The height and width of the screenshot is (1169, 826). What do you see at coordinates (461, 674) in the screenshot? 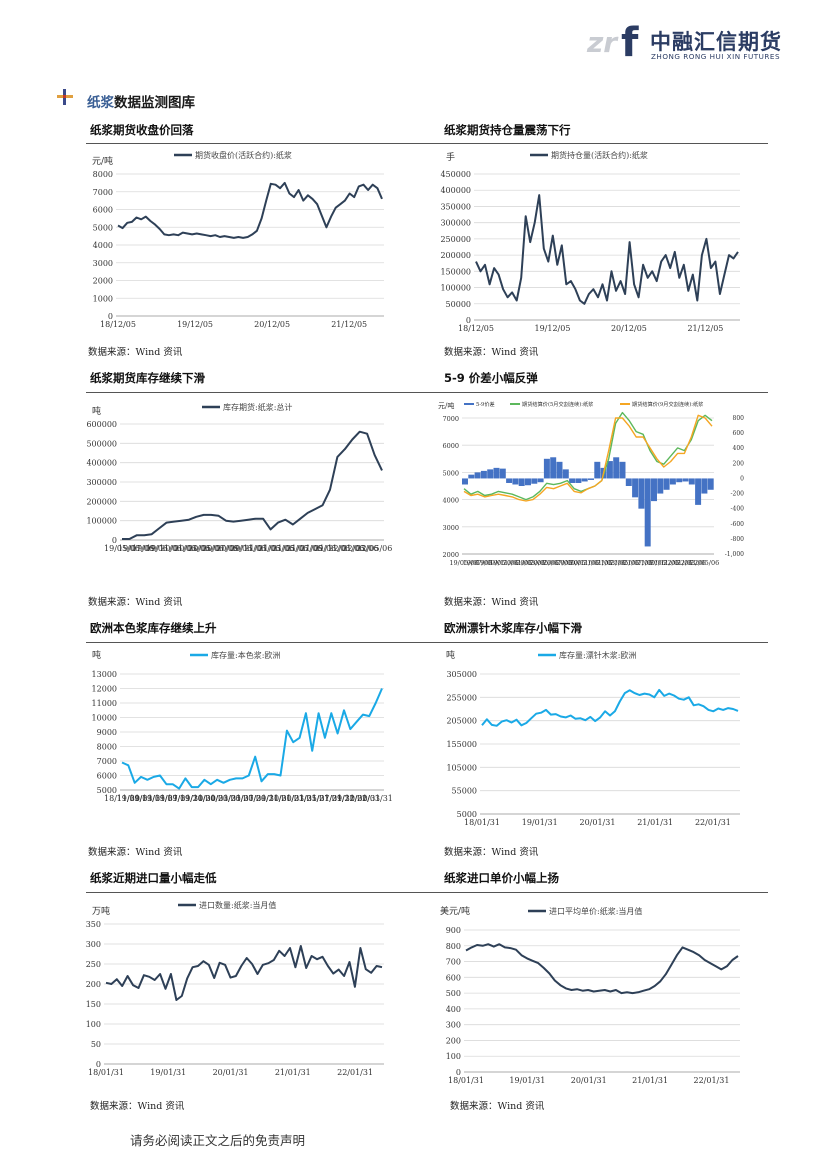
I see `y-tick-label: 305000` at bounding box center [461, 674].